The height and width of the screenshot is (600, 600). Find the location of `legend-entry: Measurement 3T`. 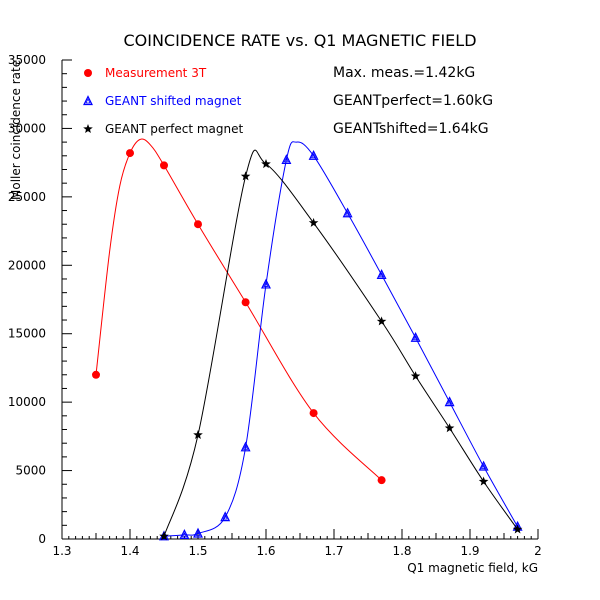

legend-entry: Measurement 3T is located at coordinates (156, 73).